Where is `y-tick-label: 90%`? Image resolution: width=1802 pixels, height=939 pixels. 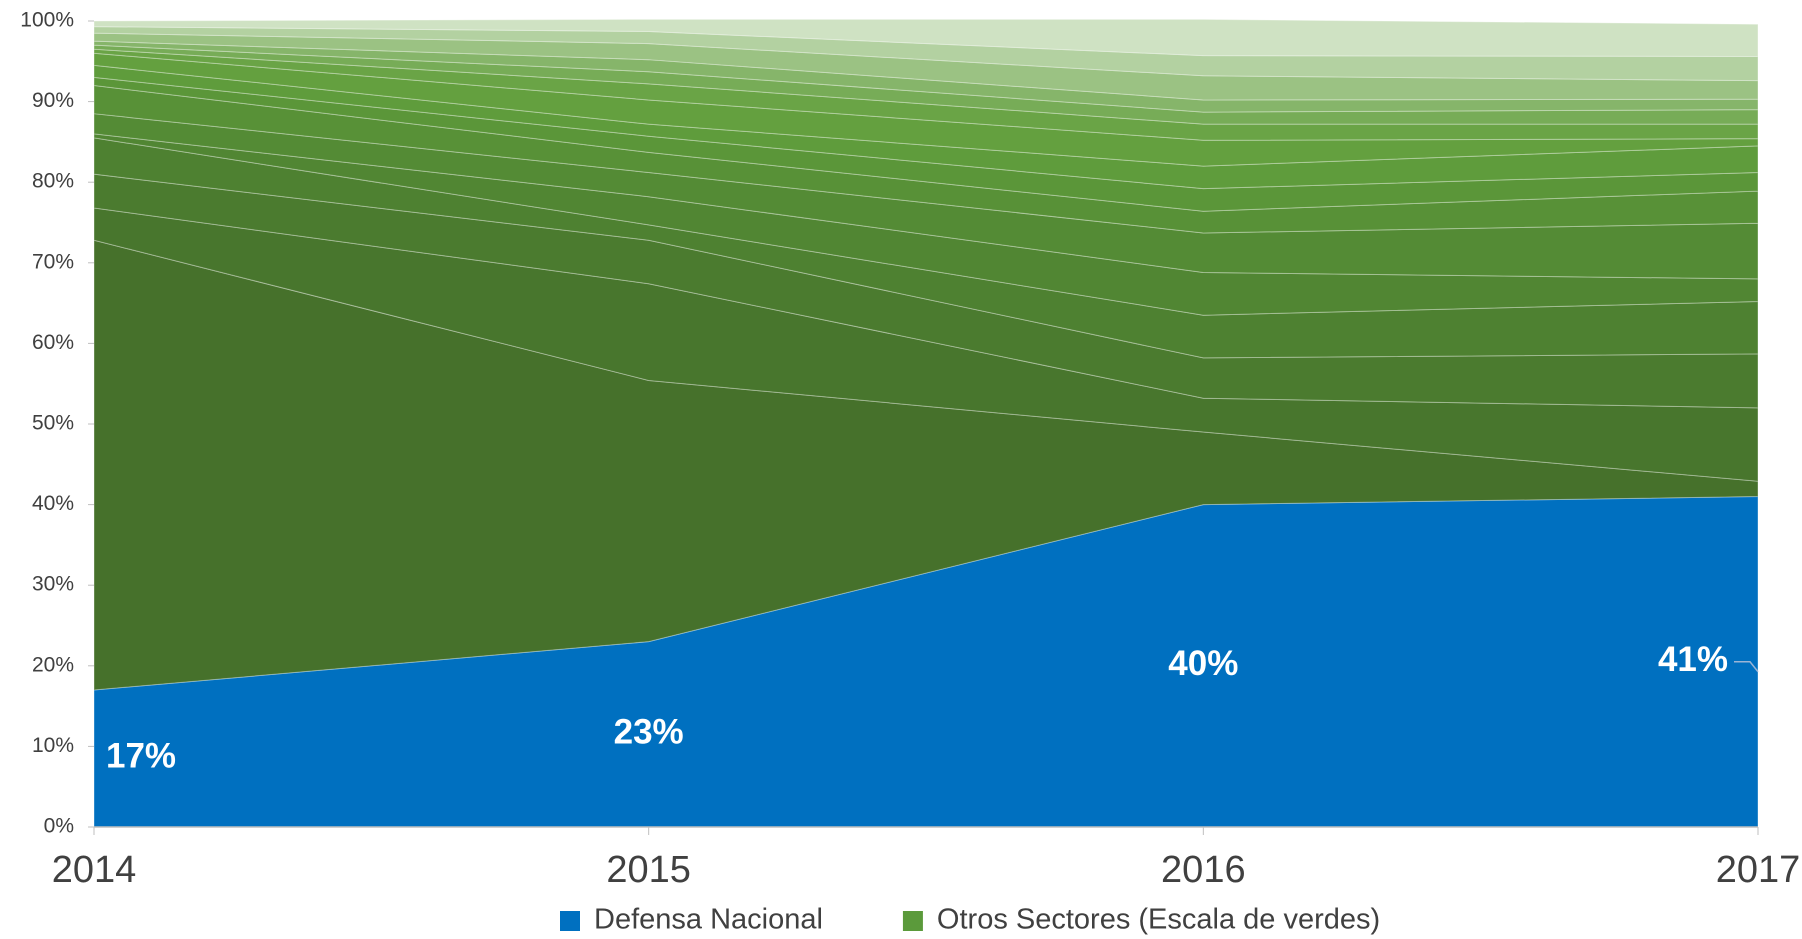
y-tick-label: 90% is located at coordinates (53, 100).